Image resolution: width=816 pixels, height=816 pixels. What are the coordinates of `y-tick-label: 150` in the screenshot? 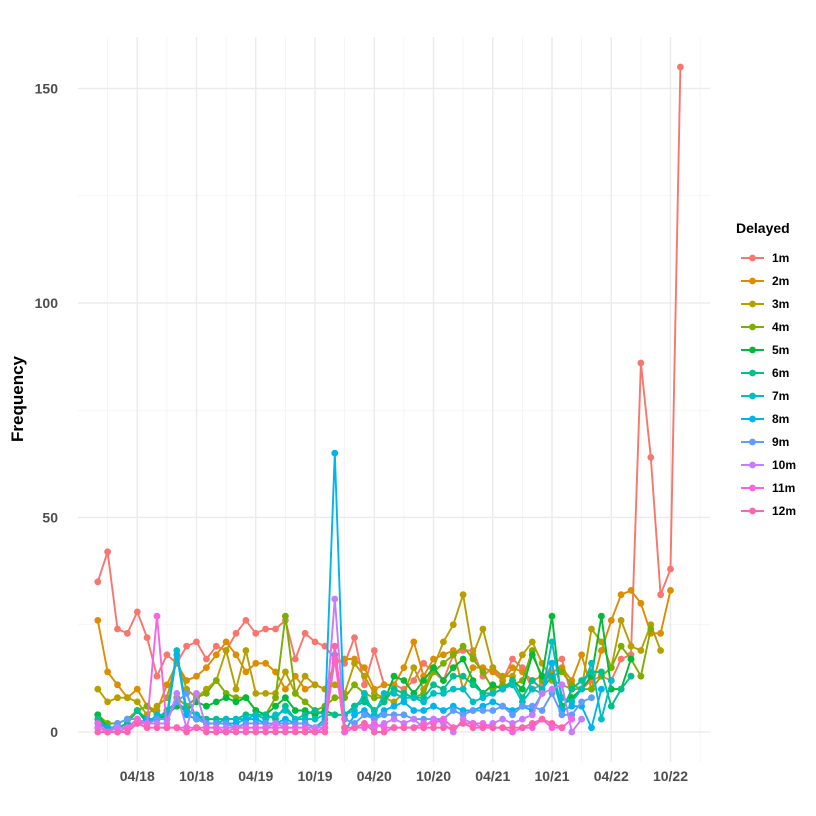 It's located at (47, 88).